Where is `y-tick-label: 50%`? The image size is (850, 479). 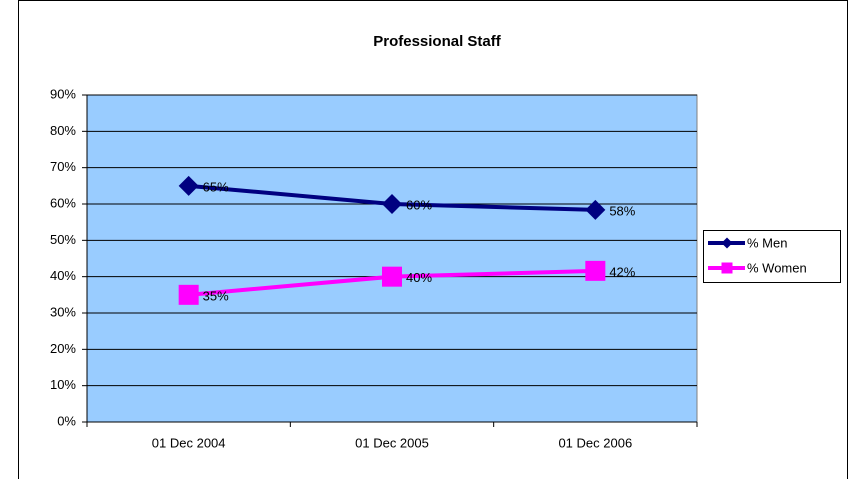 y-tick-label: 50% is located at coordinates (63, 239).